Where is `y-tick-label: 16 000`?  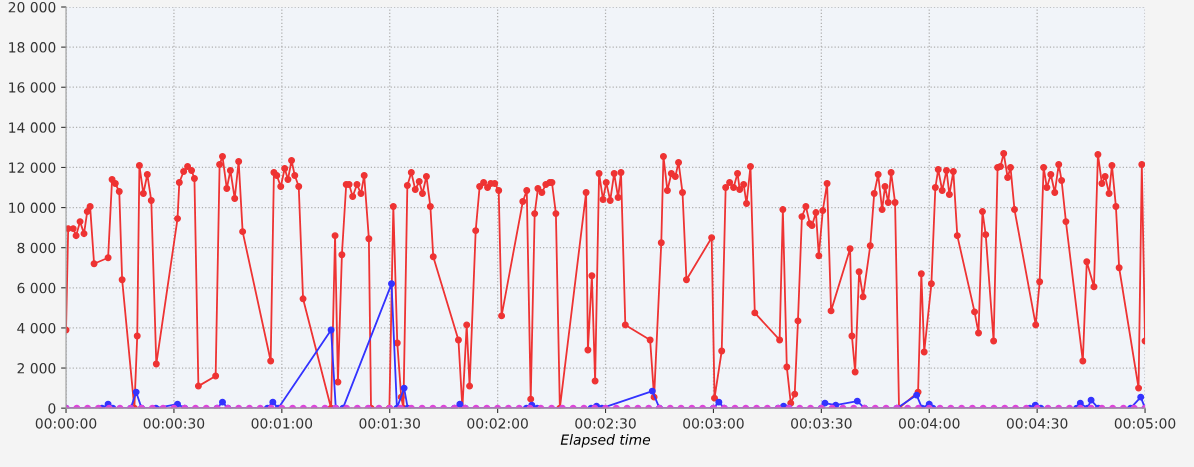 y-tick-label: 16 000 is located at coordinates (32, 87).